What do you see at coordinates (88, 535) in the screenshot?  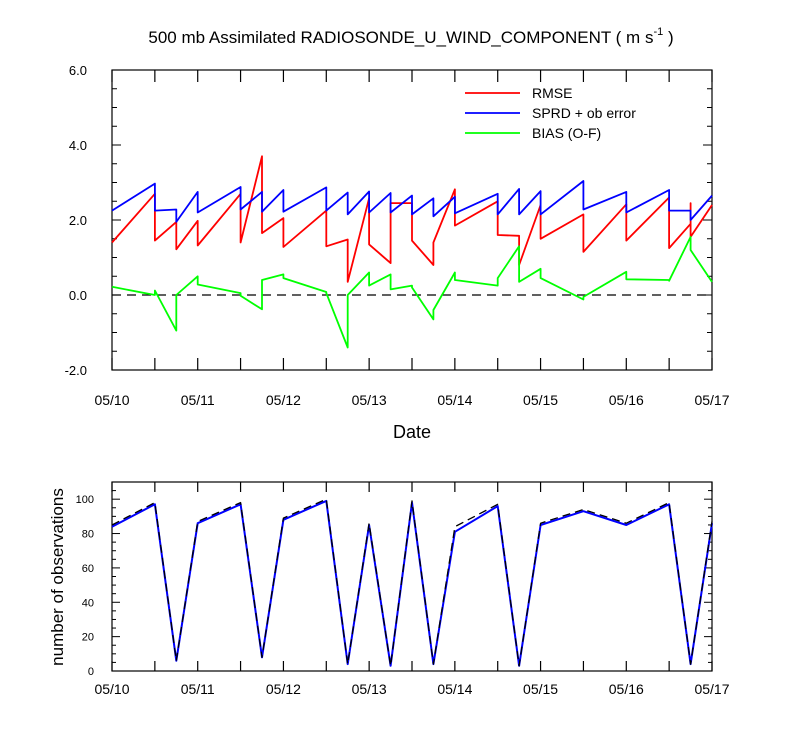 I see `y-tick-label: 80` at bounding box center [88, 535].